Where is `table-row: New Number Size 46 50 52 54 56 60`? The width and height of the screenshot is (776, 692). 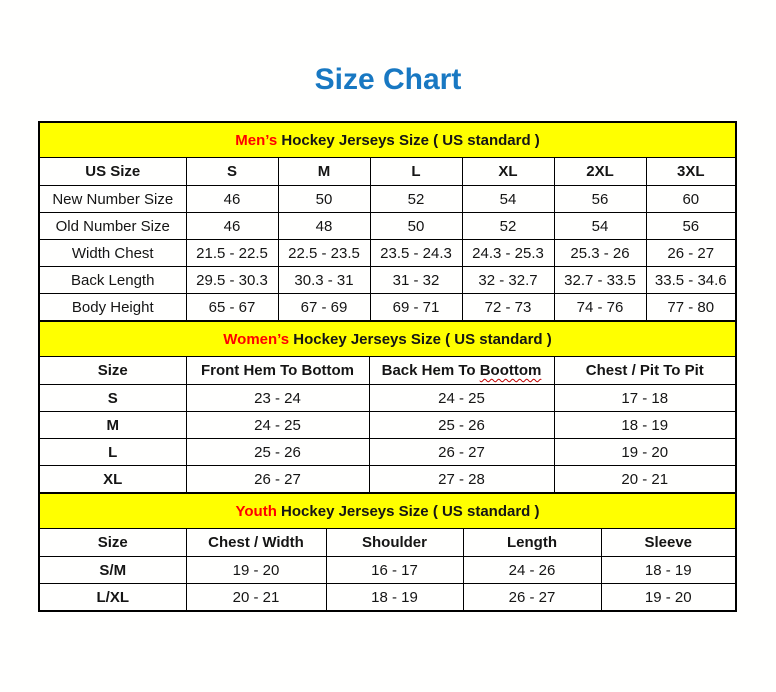 table-row: New Number Size 46 50 52 54 56 60 is located at coordinates (387, 199).